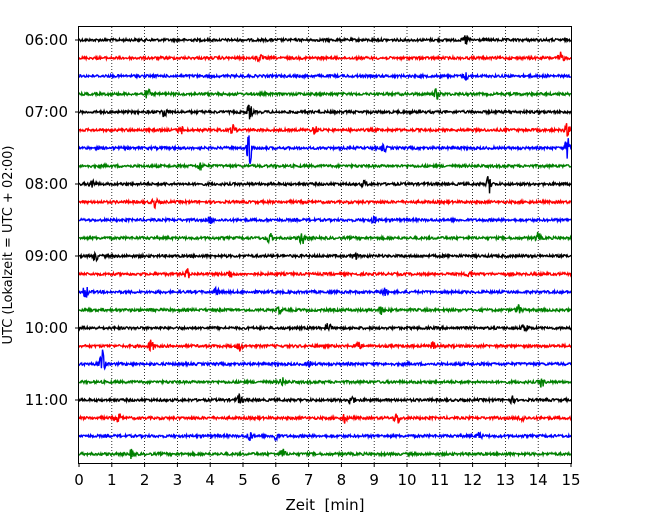 This screenshot has height=520, width=650. Describe the element at coordinates (46, 256) in the screenshot. I see `y-tick-label: 09:00` at that location.